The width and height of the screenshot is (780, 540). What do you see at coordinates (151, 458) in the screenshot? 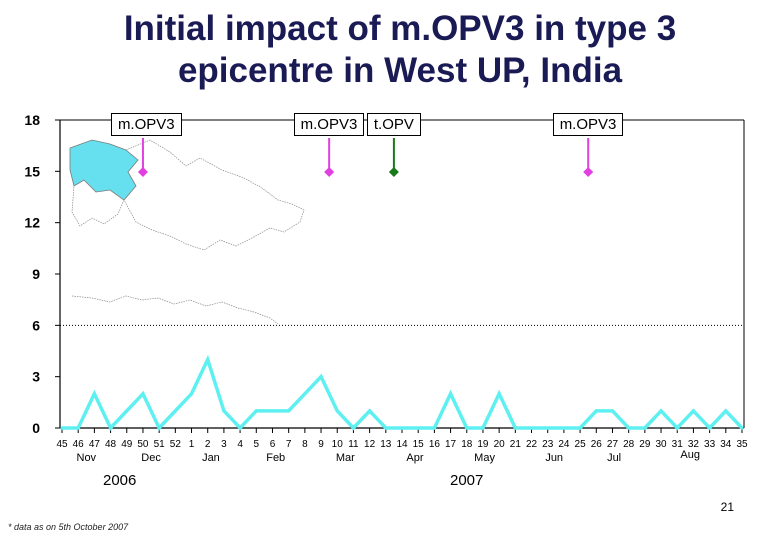
I see `month-label: Dec` at bounding box center [151, 458].